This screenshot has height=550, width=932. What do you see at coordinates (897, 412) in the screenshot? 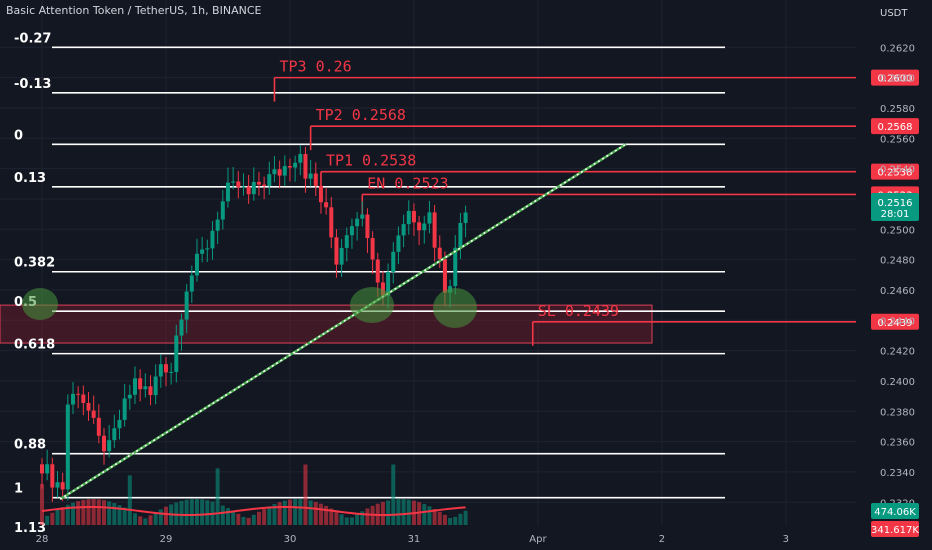
I see `price-tick-label: 0.2380` at bounding box center [897, 412].